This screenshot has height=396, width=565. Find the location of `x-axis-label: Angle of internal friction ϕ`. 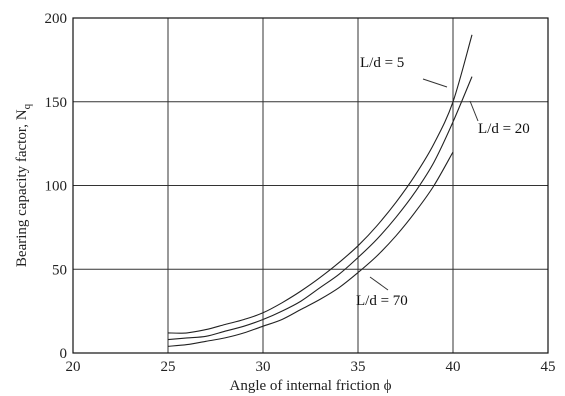

x-axis-label: Angle of internal friction ϕ is located at coordinates (310, 386).